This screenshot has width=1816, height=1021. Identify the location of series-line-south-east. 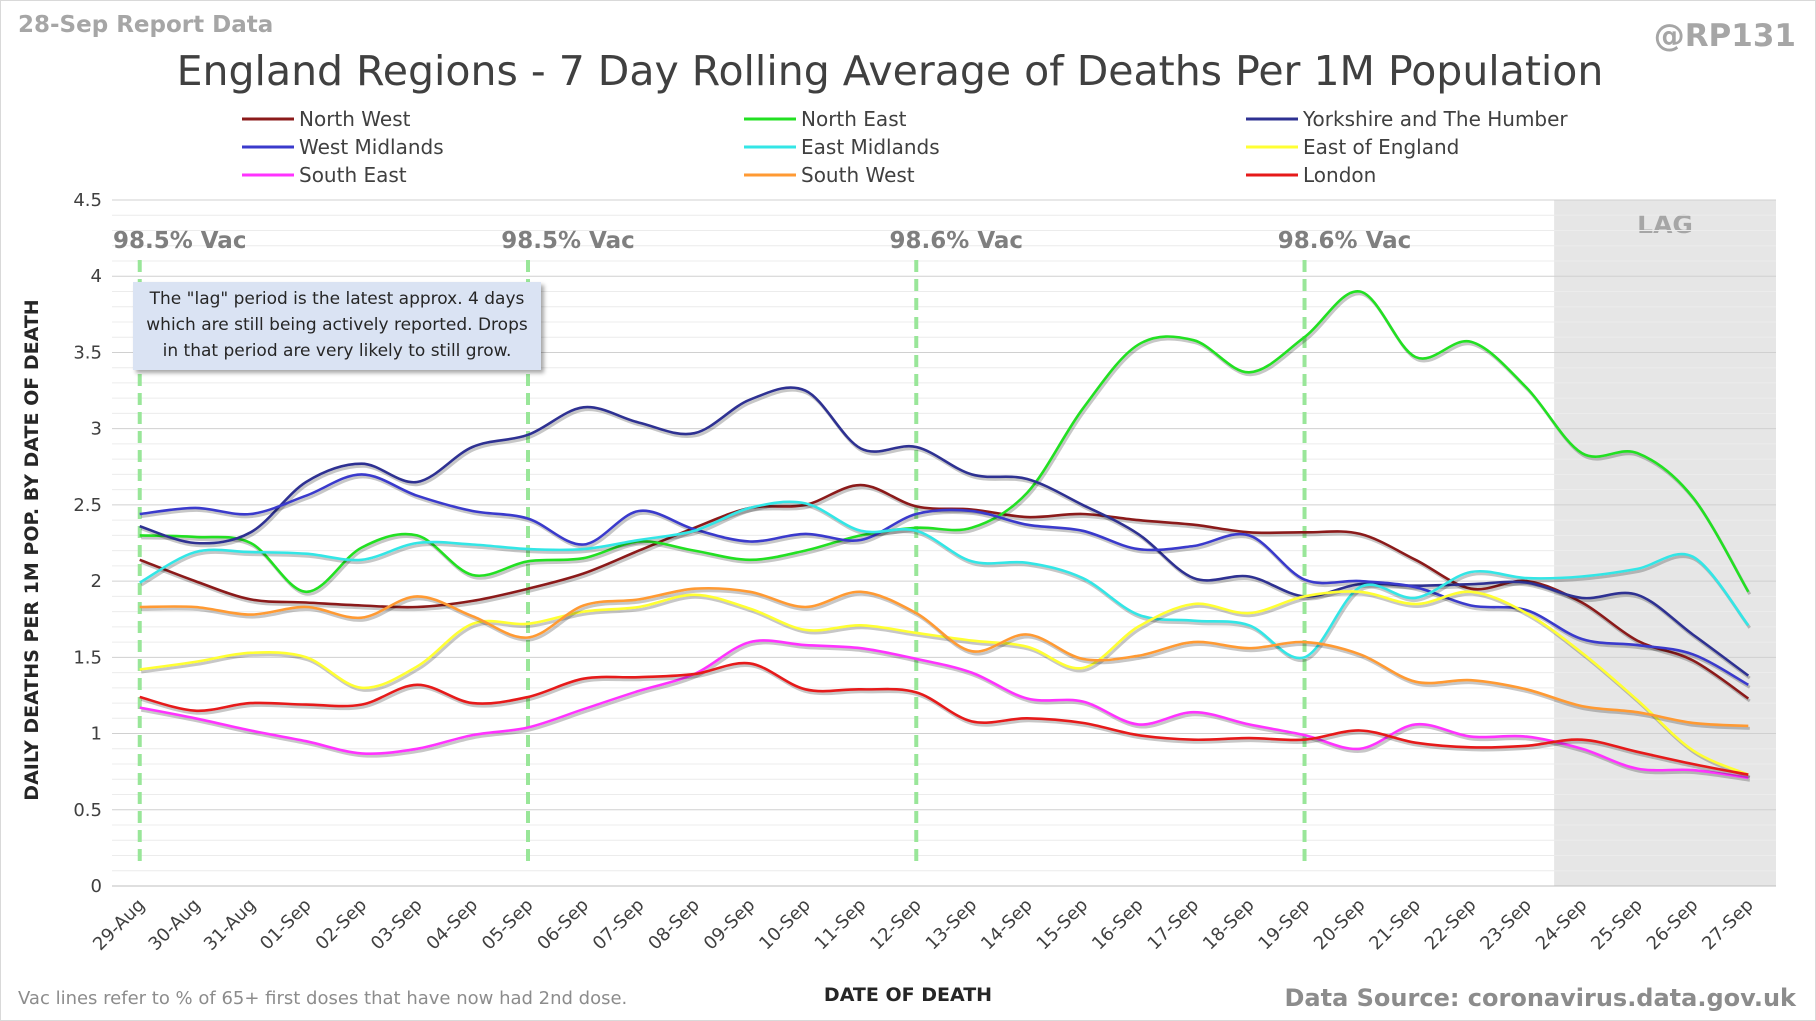
(944, 709).